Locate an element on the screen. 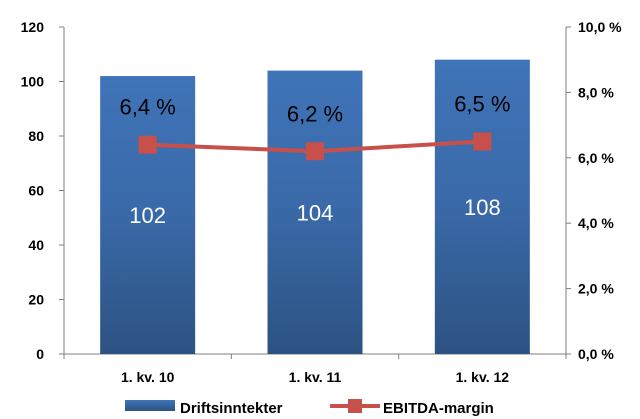 The height and width of the screenshot is (419, 640). bar-labels: 102 104 108 is located at coordinates (314, 211).